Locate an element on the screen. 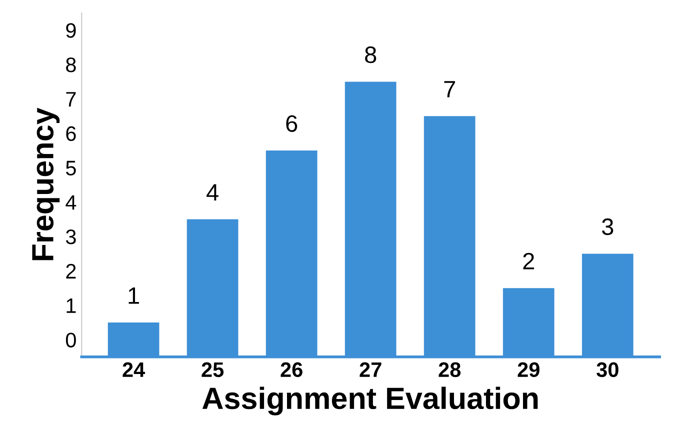  y-tick-label: 0 is located at coordinates (71, 340).